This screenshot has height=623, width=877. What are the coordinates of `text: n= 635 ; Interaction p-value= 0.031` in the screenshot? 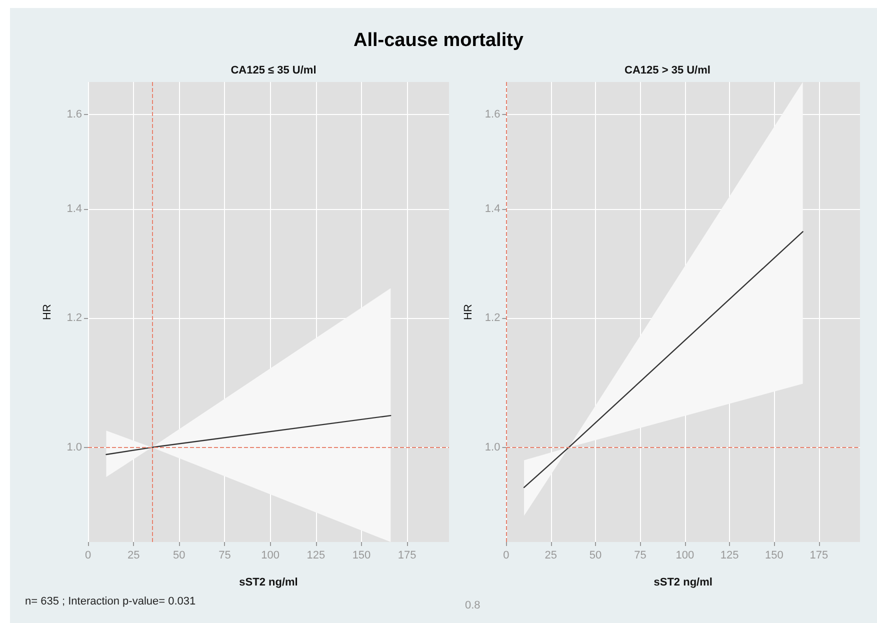 It's located at (110, 602).